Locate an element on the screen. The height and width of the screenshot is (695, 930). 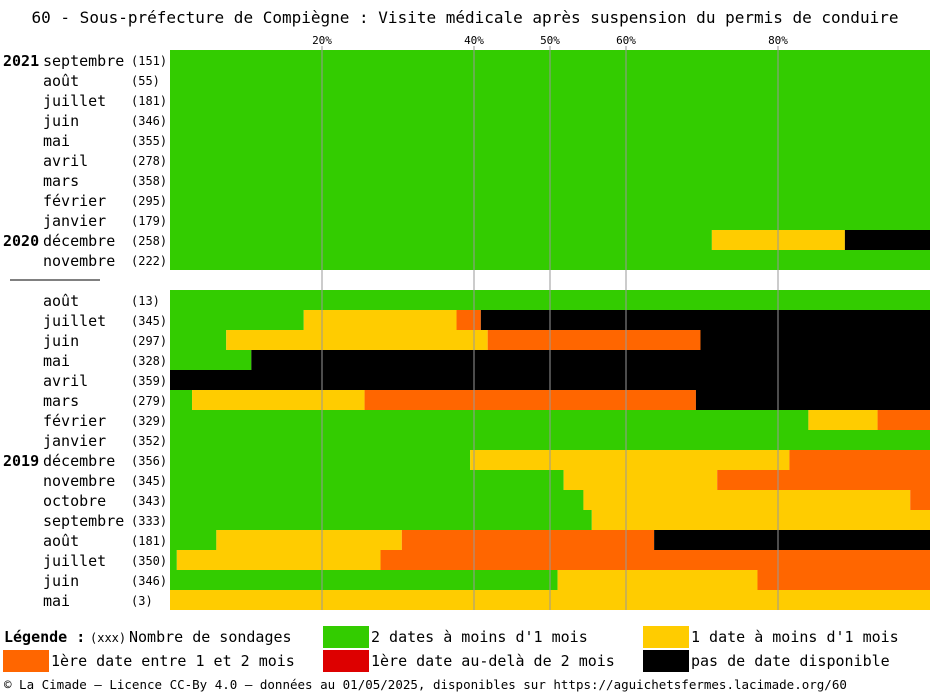
legend-swatch-red is located at coordinates (346, 661).